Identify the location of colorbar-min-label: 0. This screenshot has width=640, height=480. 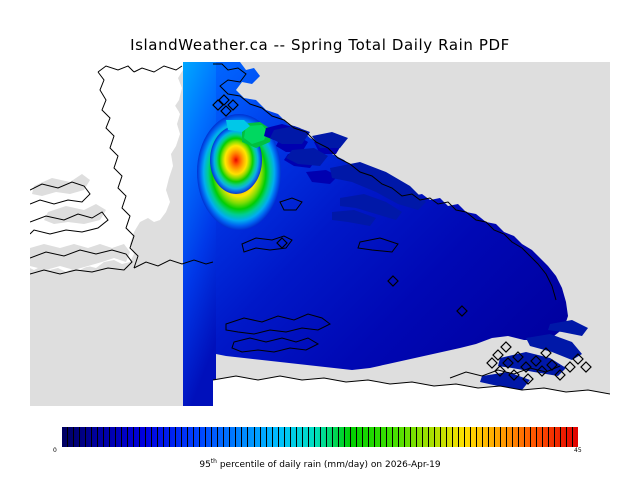
(55, 450).